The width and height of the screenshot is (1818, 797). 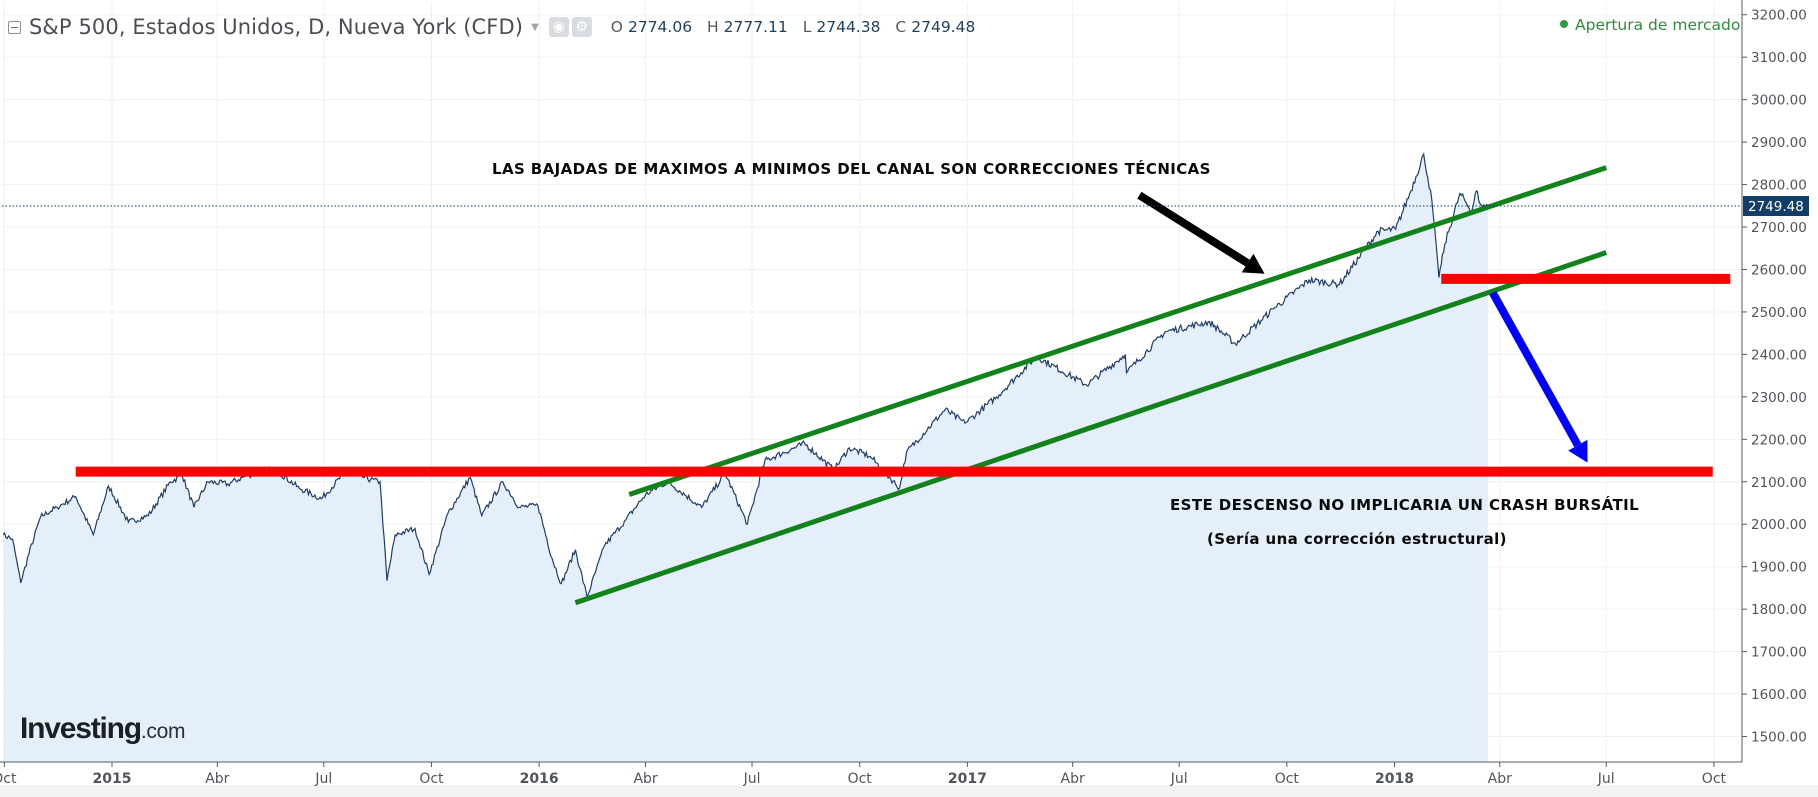 I want to click on y-tick-label: 1800.00, so click(x=1779, y=610).